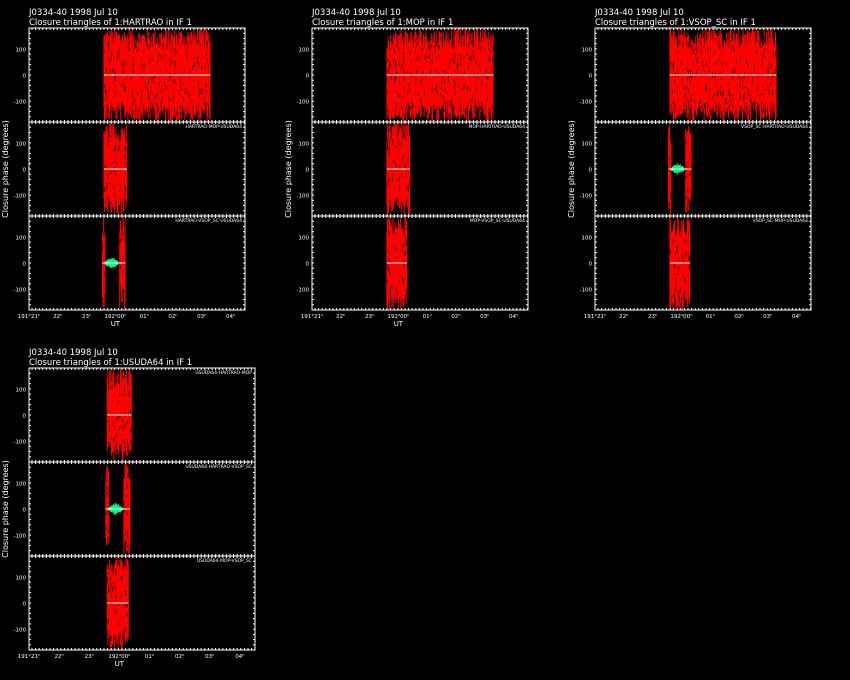  Describe the element at coordinates (110, 363) in the screenshot. I see `chart-subtitle: Closure triangles of 1:USUDA64 in IF 1` at that location.